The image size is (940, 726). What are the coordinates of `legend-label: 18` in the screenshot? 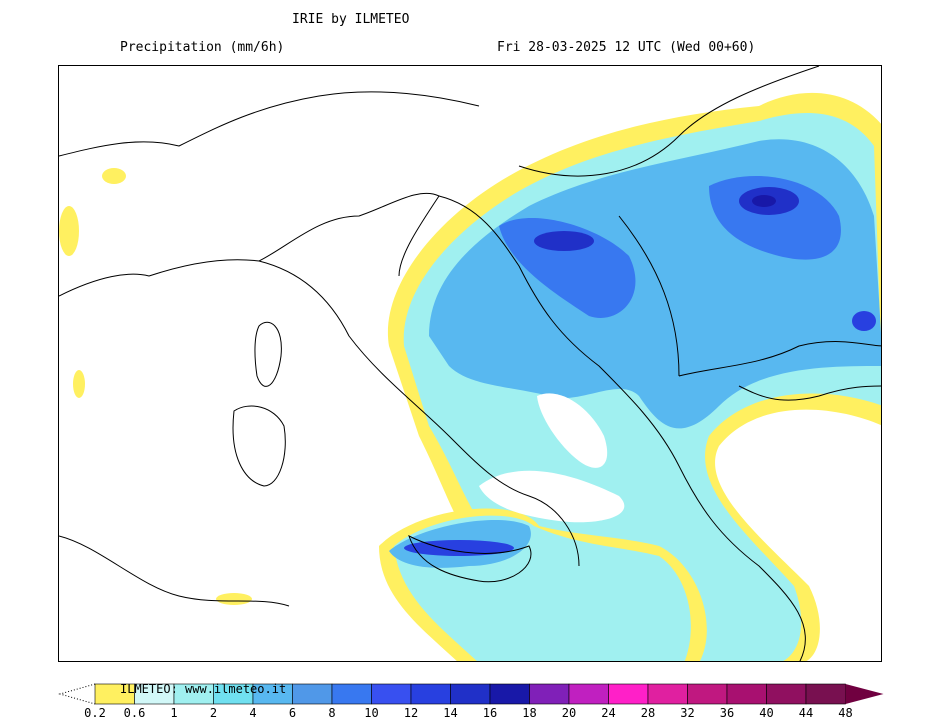 It's located at (529, 713).